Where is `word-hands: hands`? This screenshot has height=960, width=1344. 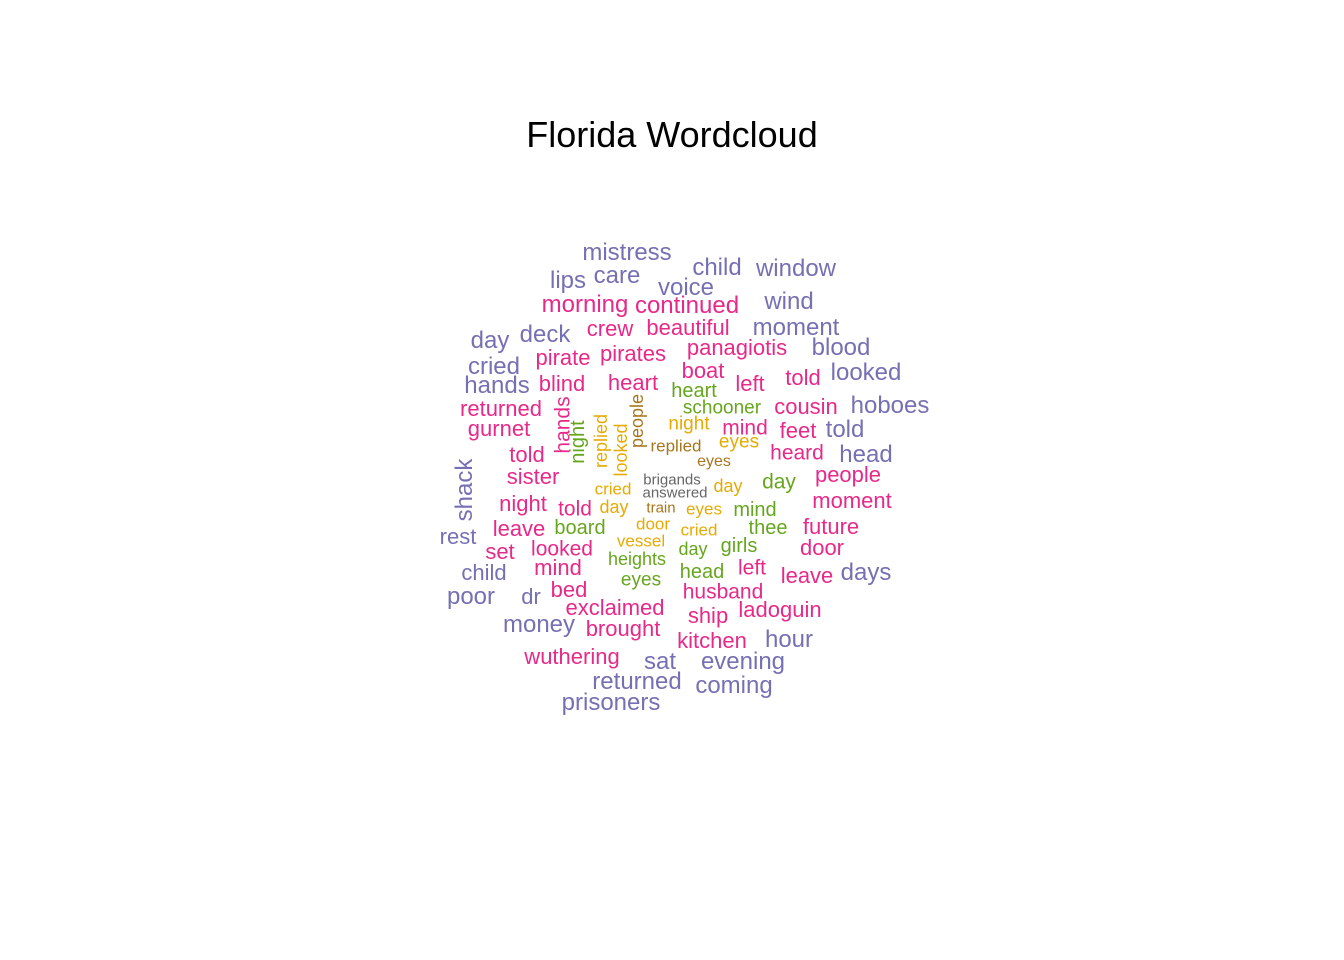
word-hands: hands is located at coordinates (497, 385).